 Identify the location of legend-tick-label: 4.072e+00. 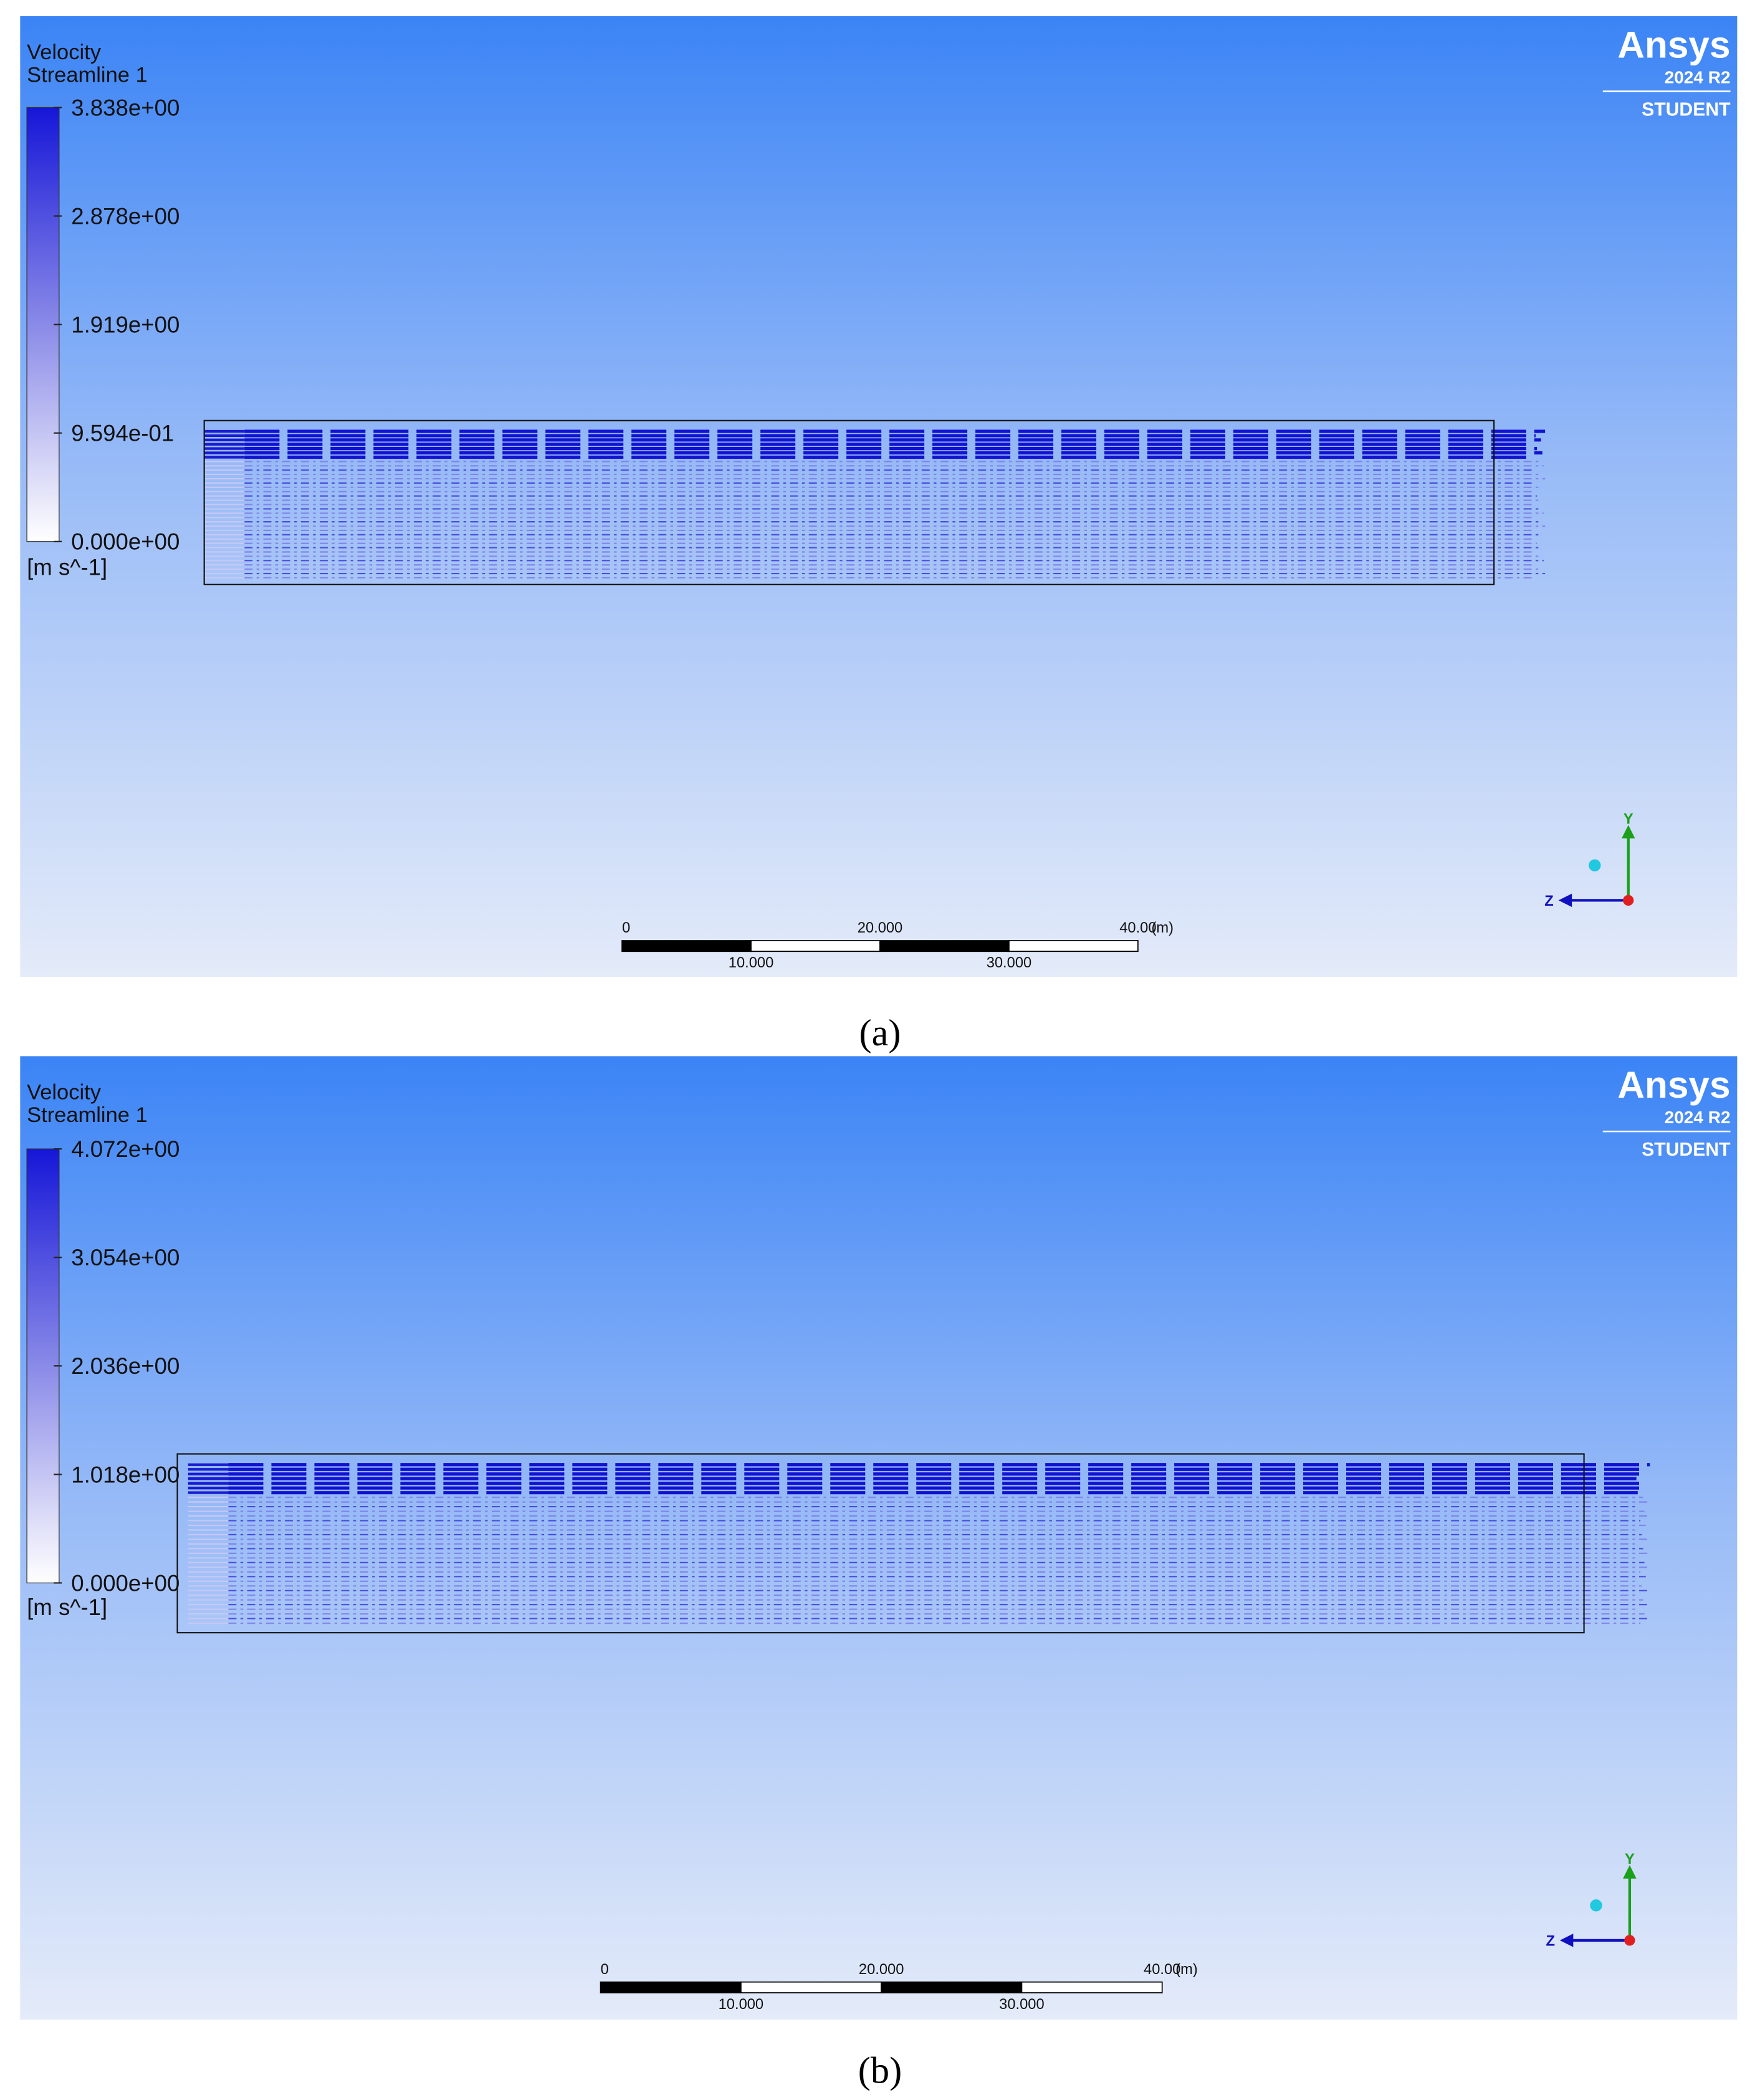
(125, 1149).